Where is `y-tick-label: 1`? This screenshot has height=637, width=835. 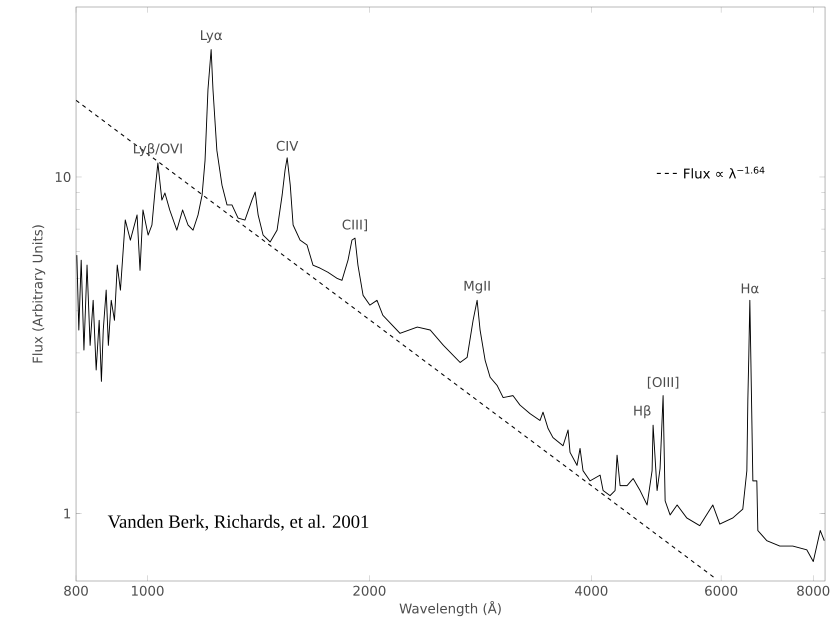
y-tick-label: 1 is located at coordinates (67, 513).